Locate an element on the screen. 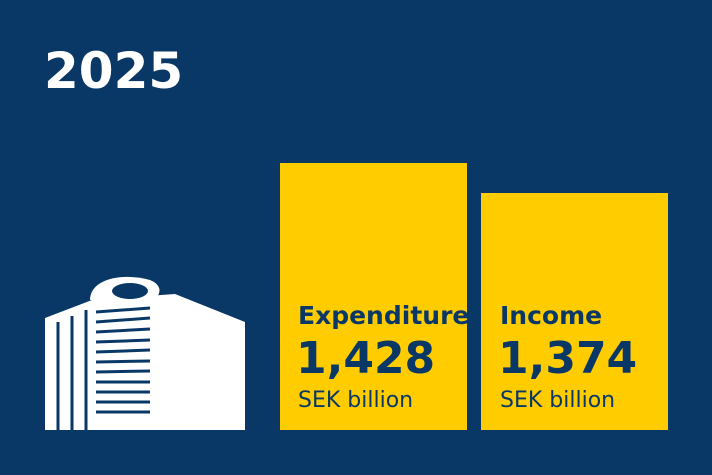 The width and height of the screenshot is (712, 475). item-value: 1,428 is located at coordinates (365, 358).